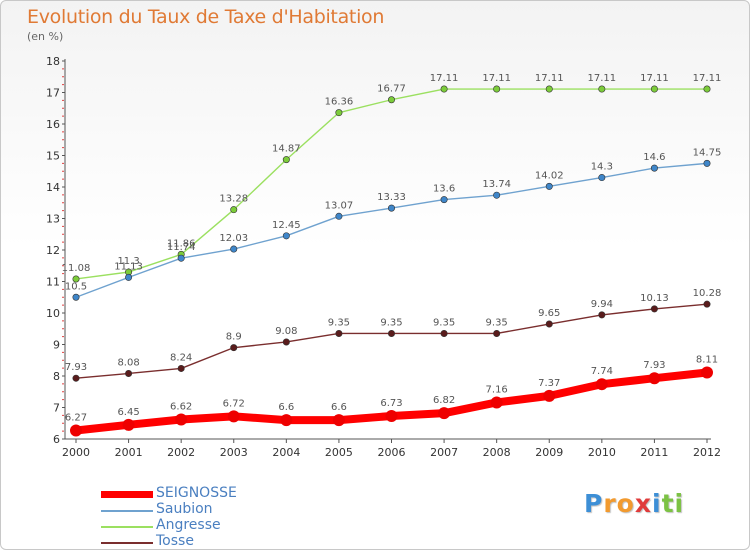  Describe the element at coordinates (234, 452) in the screenshot. I see `x-tick-label: 2003` at that location.